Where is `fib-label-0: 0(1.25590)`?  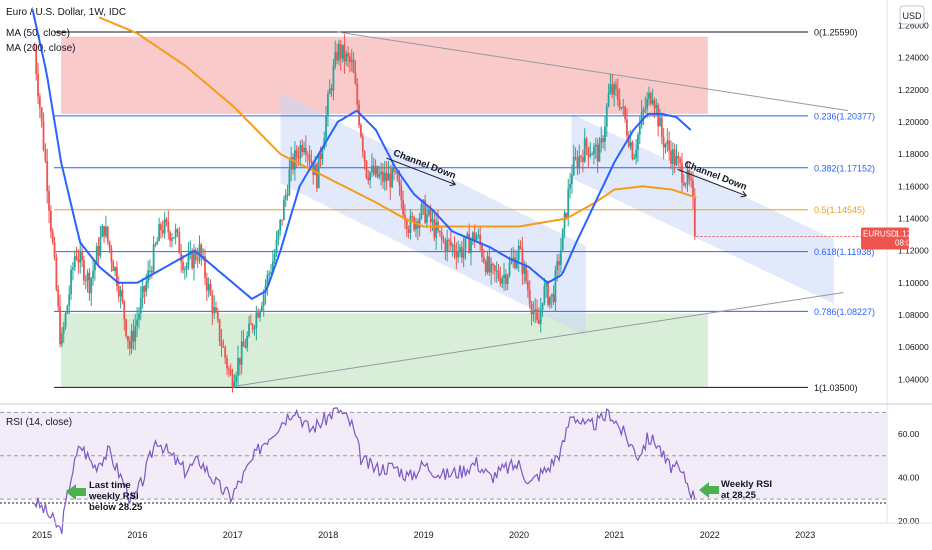 fib-label-0: 0(1.25590) is located at coordinates (836, 33).